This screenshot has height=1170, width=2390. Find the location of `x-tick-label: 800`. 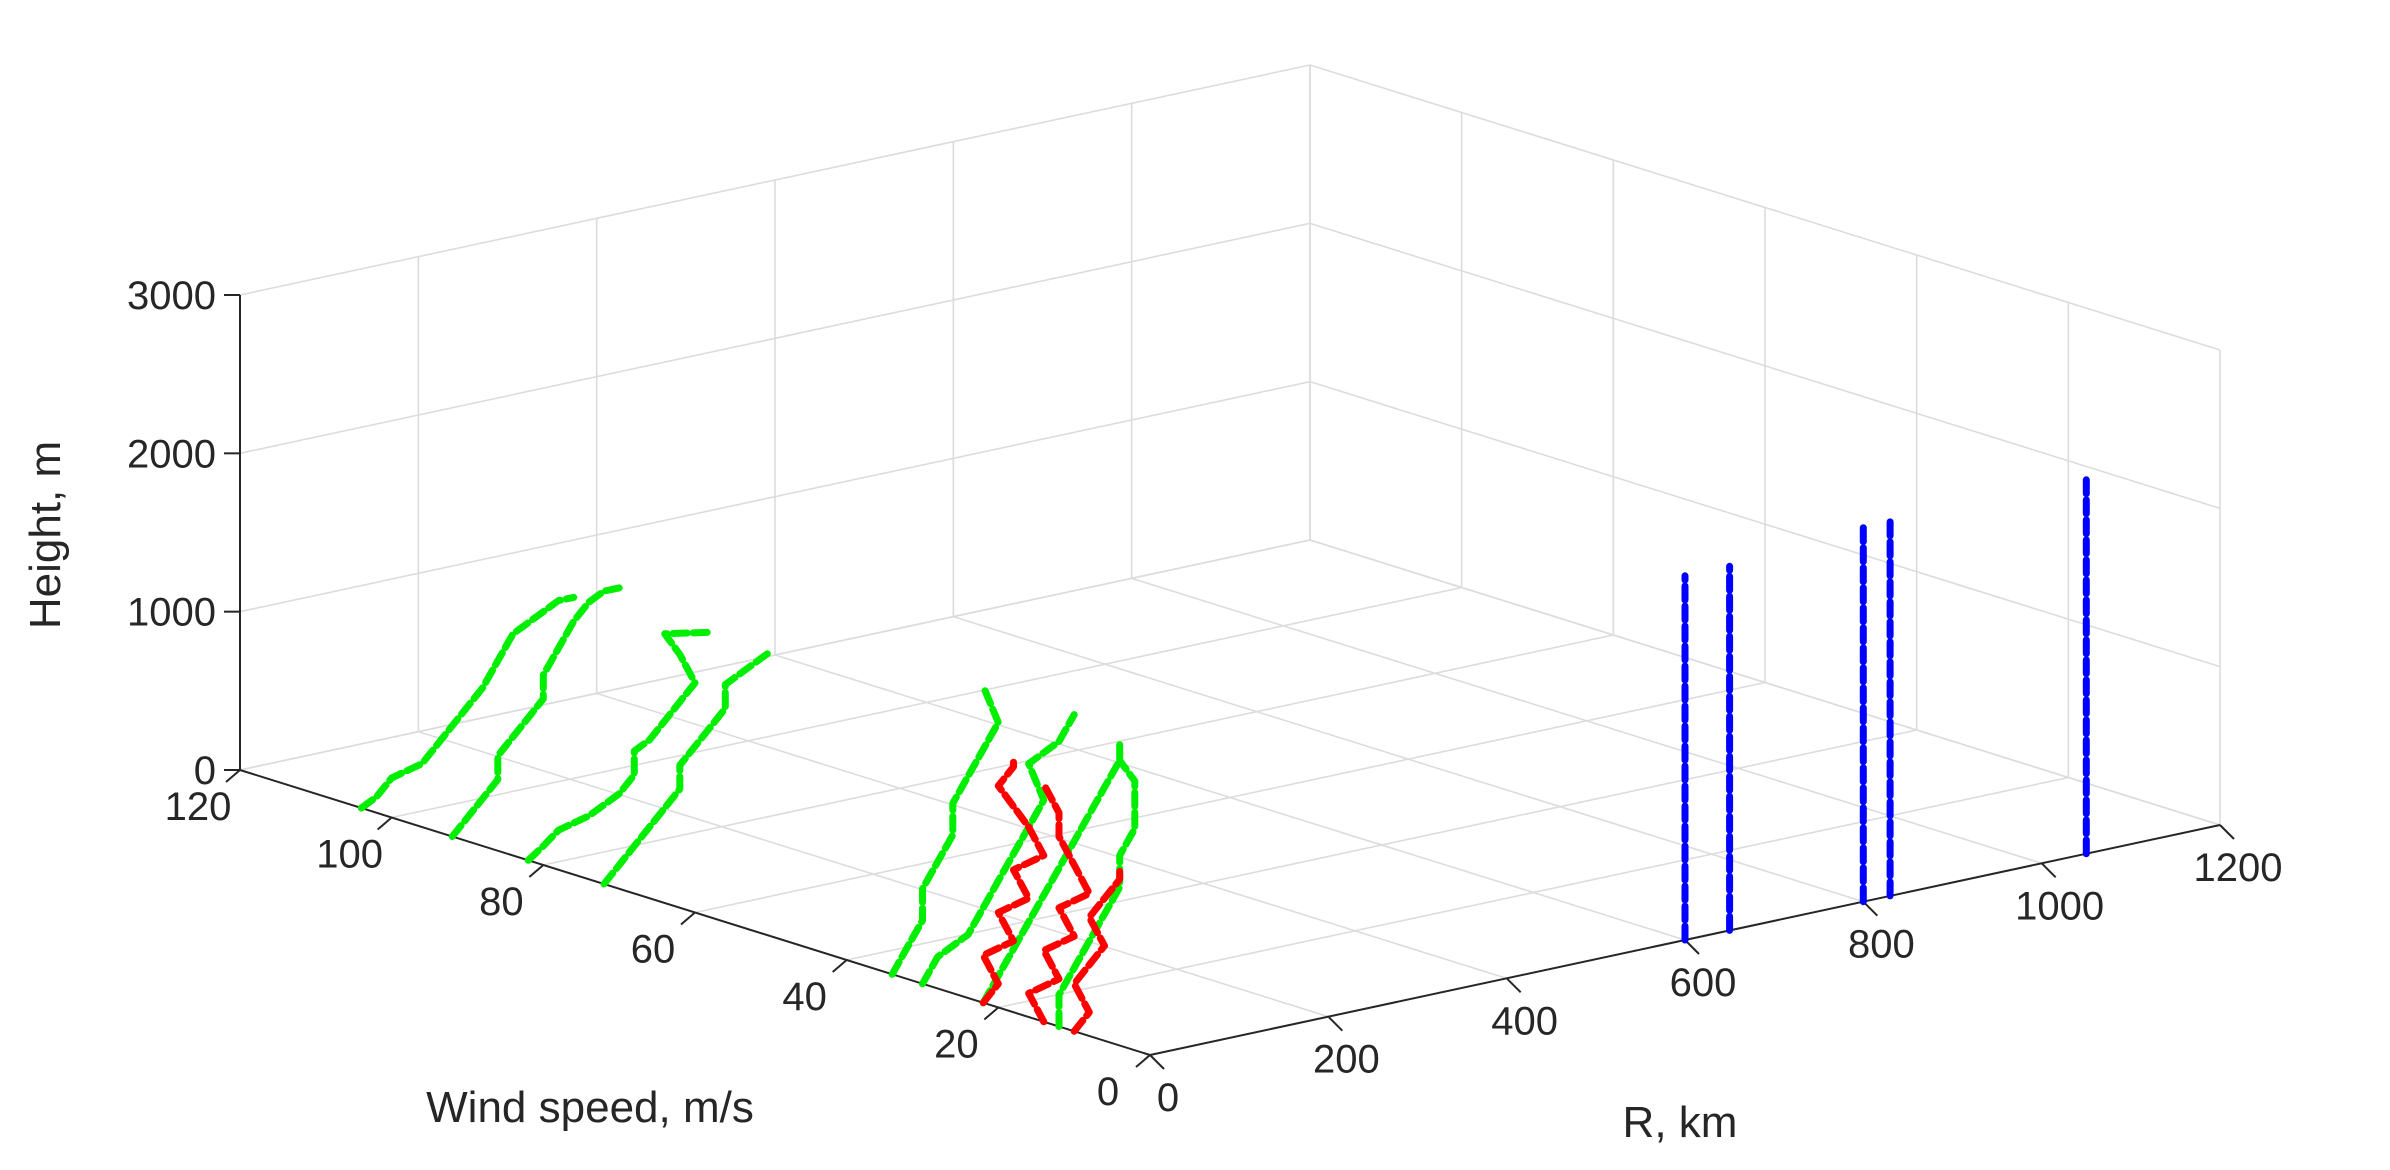

x-tick-label: 800 is located at coordinates (1881, 945).